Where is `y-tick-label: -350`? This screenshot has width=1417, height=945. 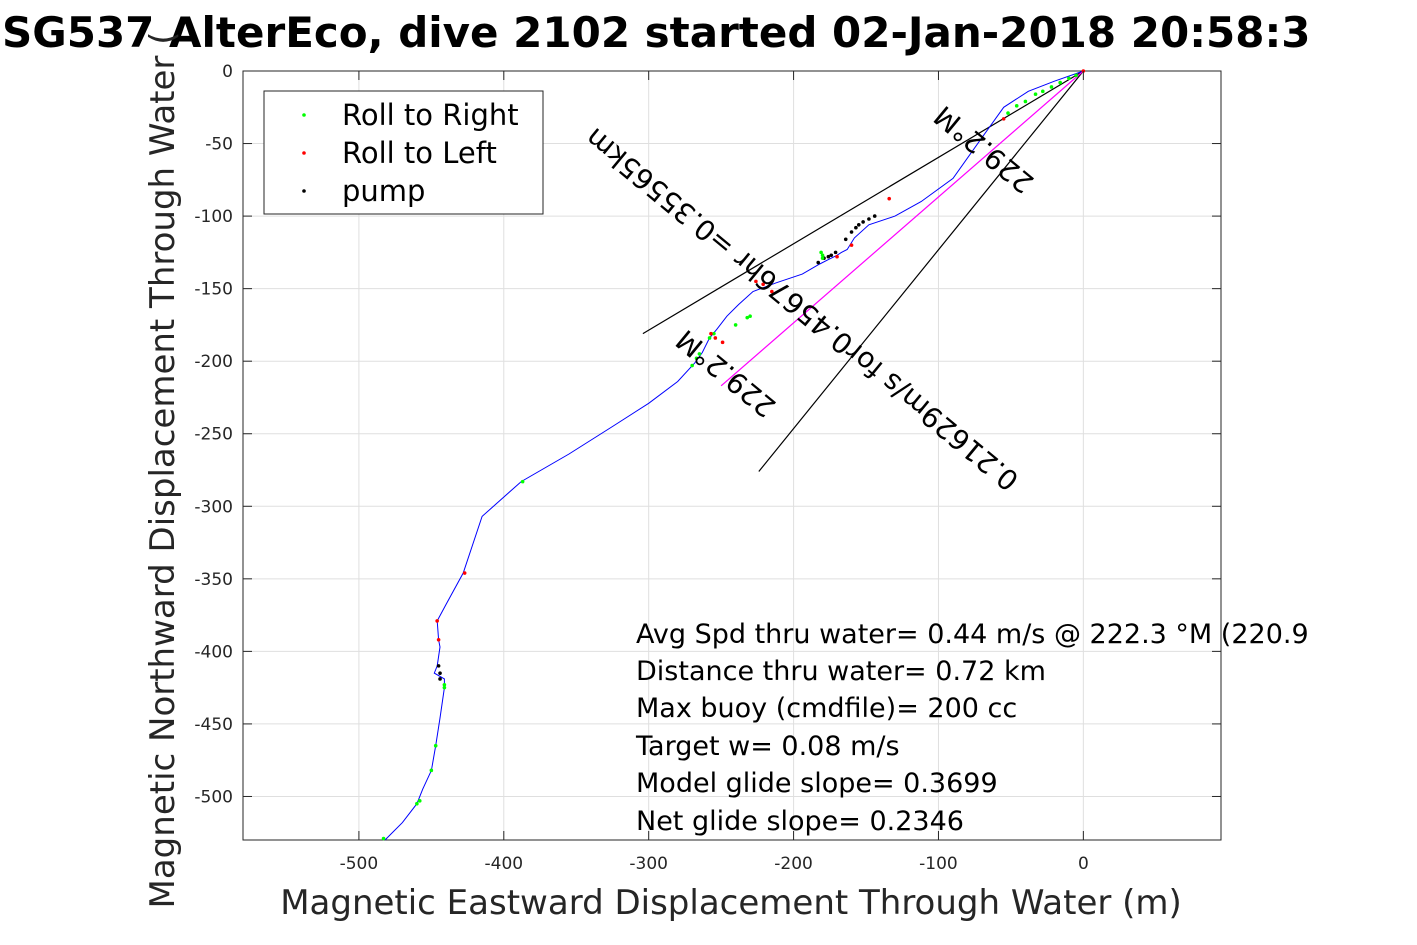 y-tick-label: -350 is located at coordinates (213, 580).